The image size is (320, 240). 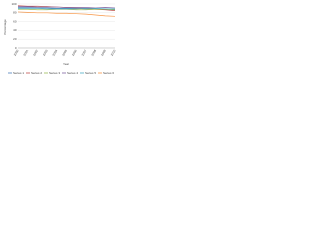 What do you see at coordinates (15, 13) in the screenshot?
I see `y-tick-label: 80` at bounding box center [15, 13].